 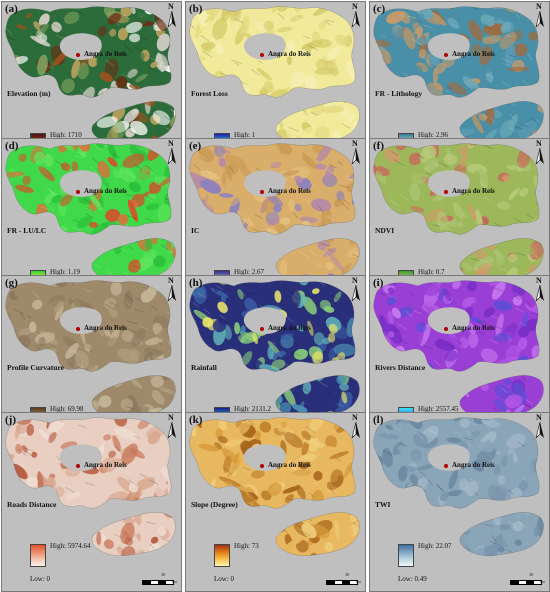 I want to click on legend-high-value: High: 0.7, so click(x=431, y=272).